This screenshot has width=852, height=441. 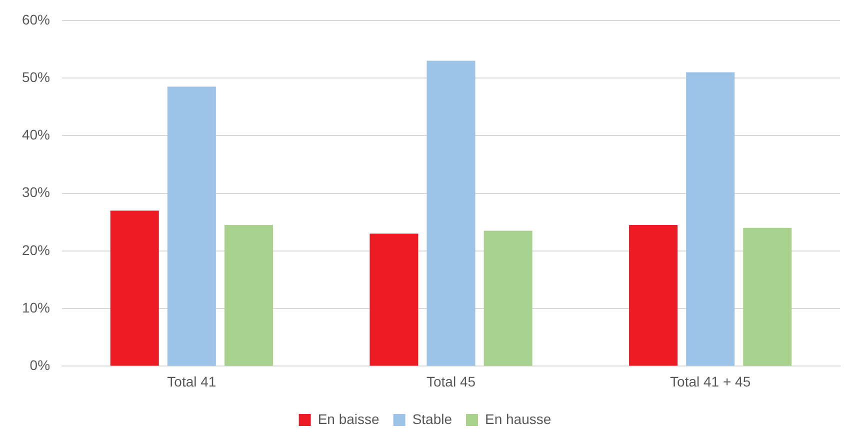 I want to click on y-tick-label: 60%, so click(x=36, y=19).